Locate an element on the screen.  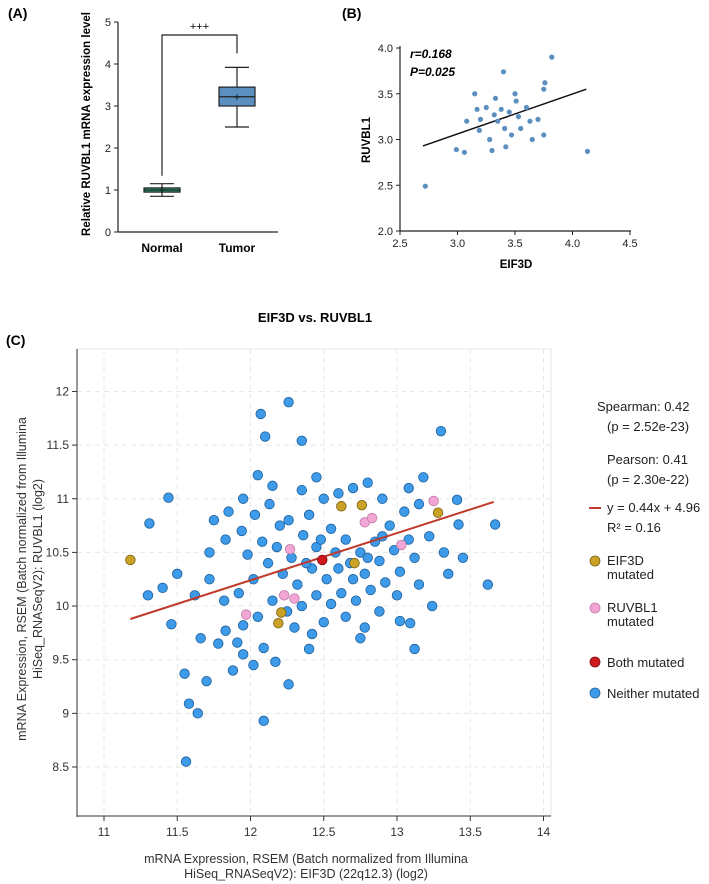
panel-c-fit-line is located at coordinates (312, 560).